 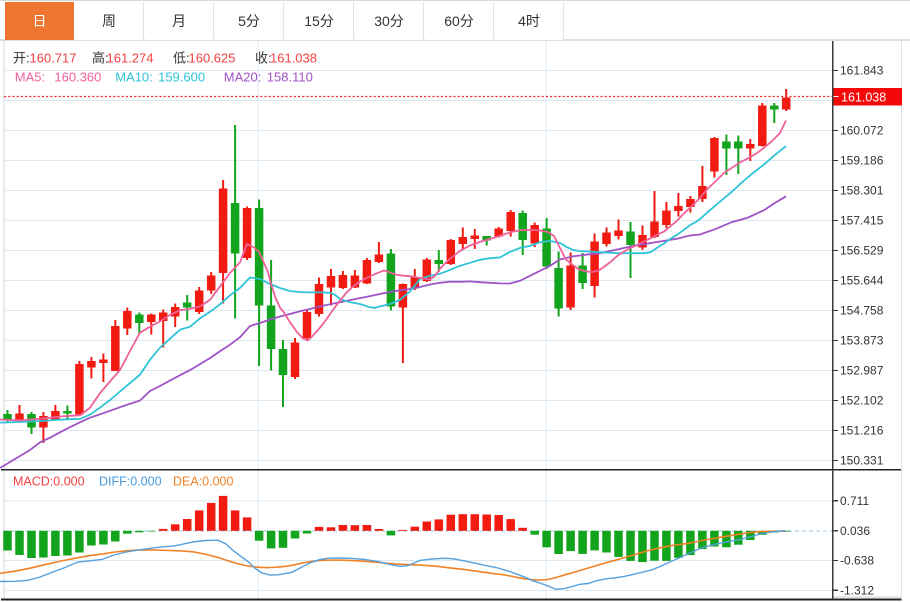 What do you see at coordinates (854, 501) in the screenshot?
I see `svg-text: 0.711` at bounding box center [854, 501].